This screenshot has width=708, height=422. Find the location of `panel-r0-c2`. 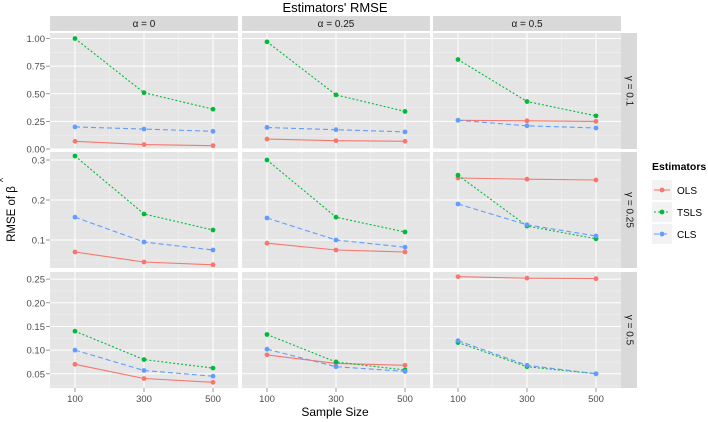

panel-r0-c2 is located at coordinates (527, 91).